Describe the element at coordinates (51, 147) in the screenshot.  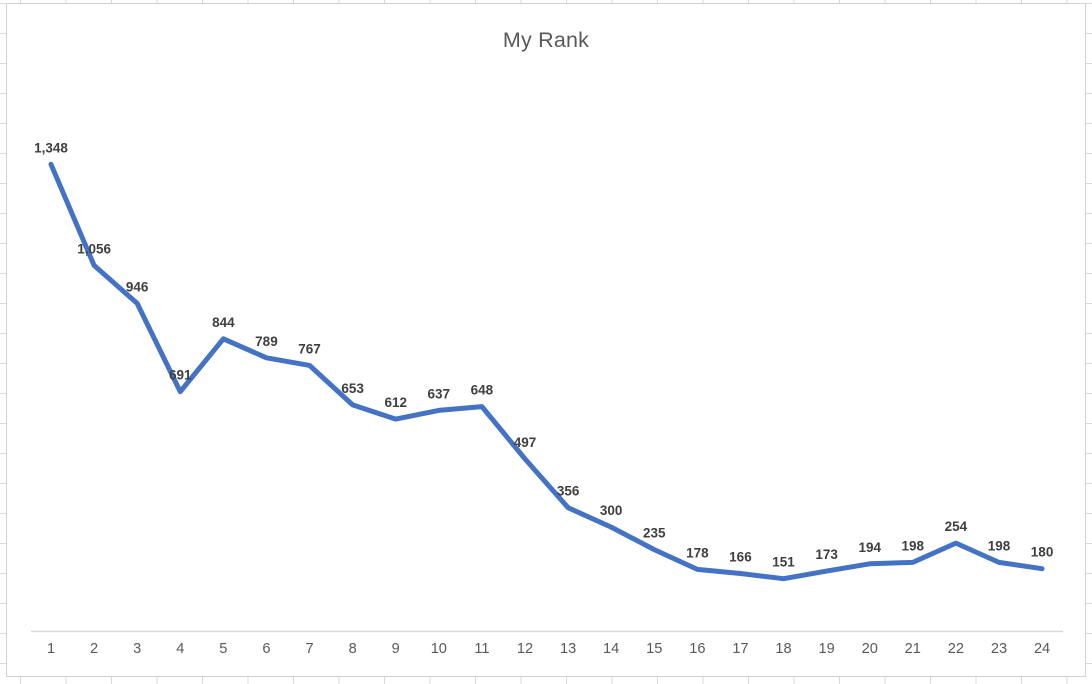
I see `data-label: 1,348` at that location.